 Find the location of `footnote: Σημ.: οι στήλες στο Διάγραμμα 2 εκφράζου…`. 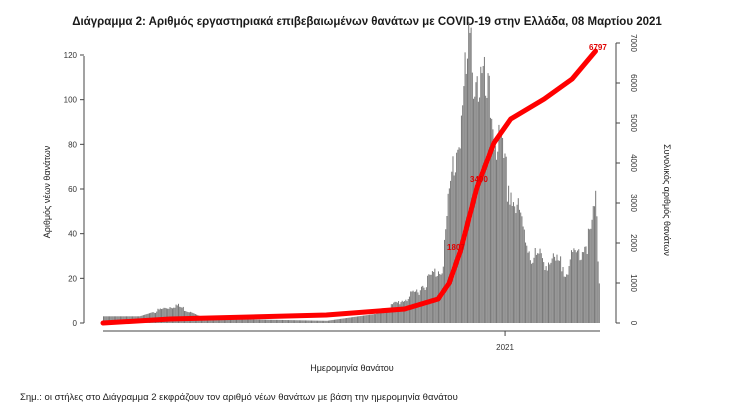

footnote: Σημ.: οι στήλες στο Διάγραμμα 2 εκφράζου… is located at coordinates (239, 397).